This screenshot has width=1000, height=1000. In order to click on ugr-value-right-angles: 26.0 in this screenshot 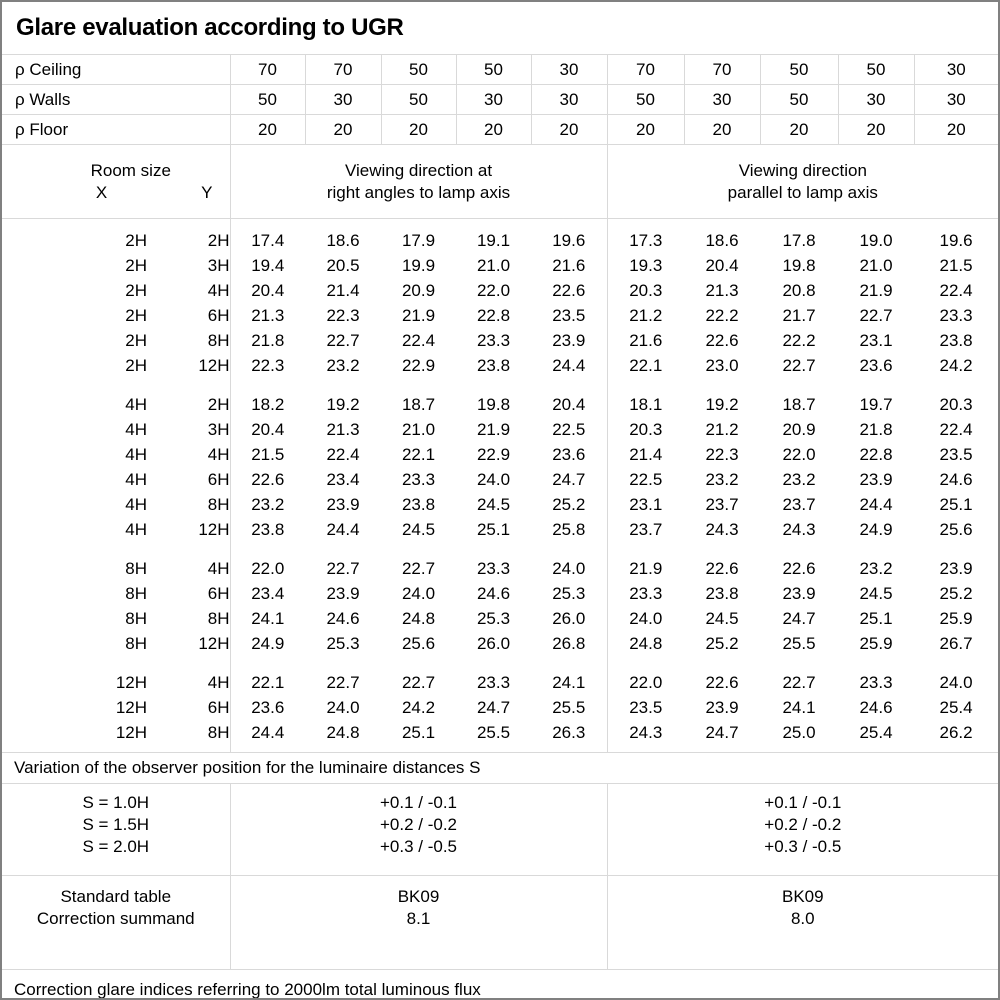, I will do `click(493, 643)`.